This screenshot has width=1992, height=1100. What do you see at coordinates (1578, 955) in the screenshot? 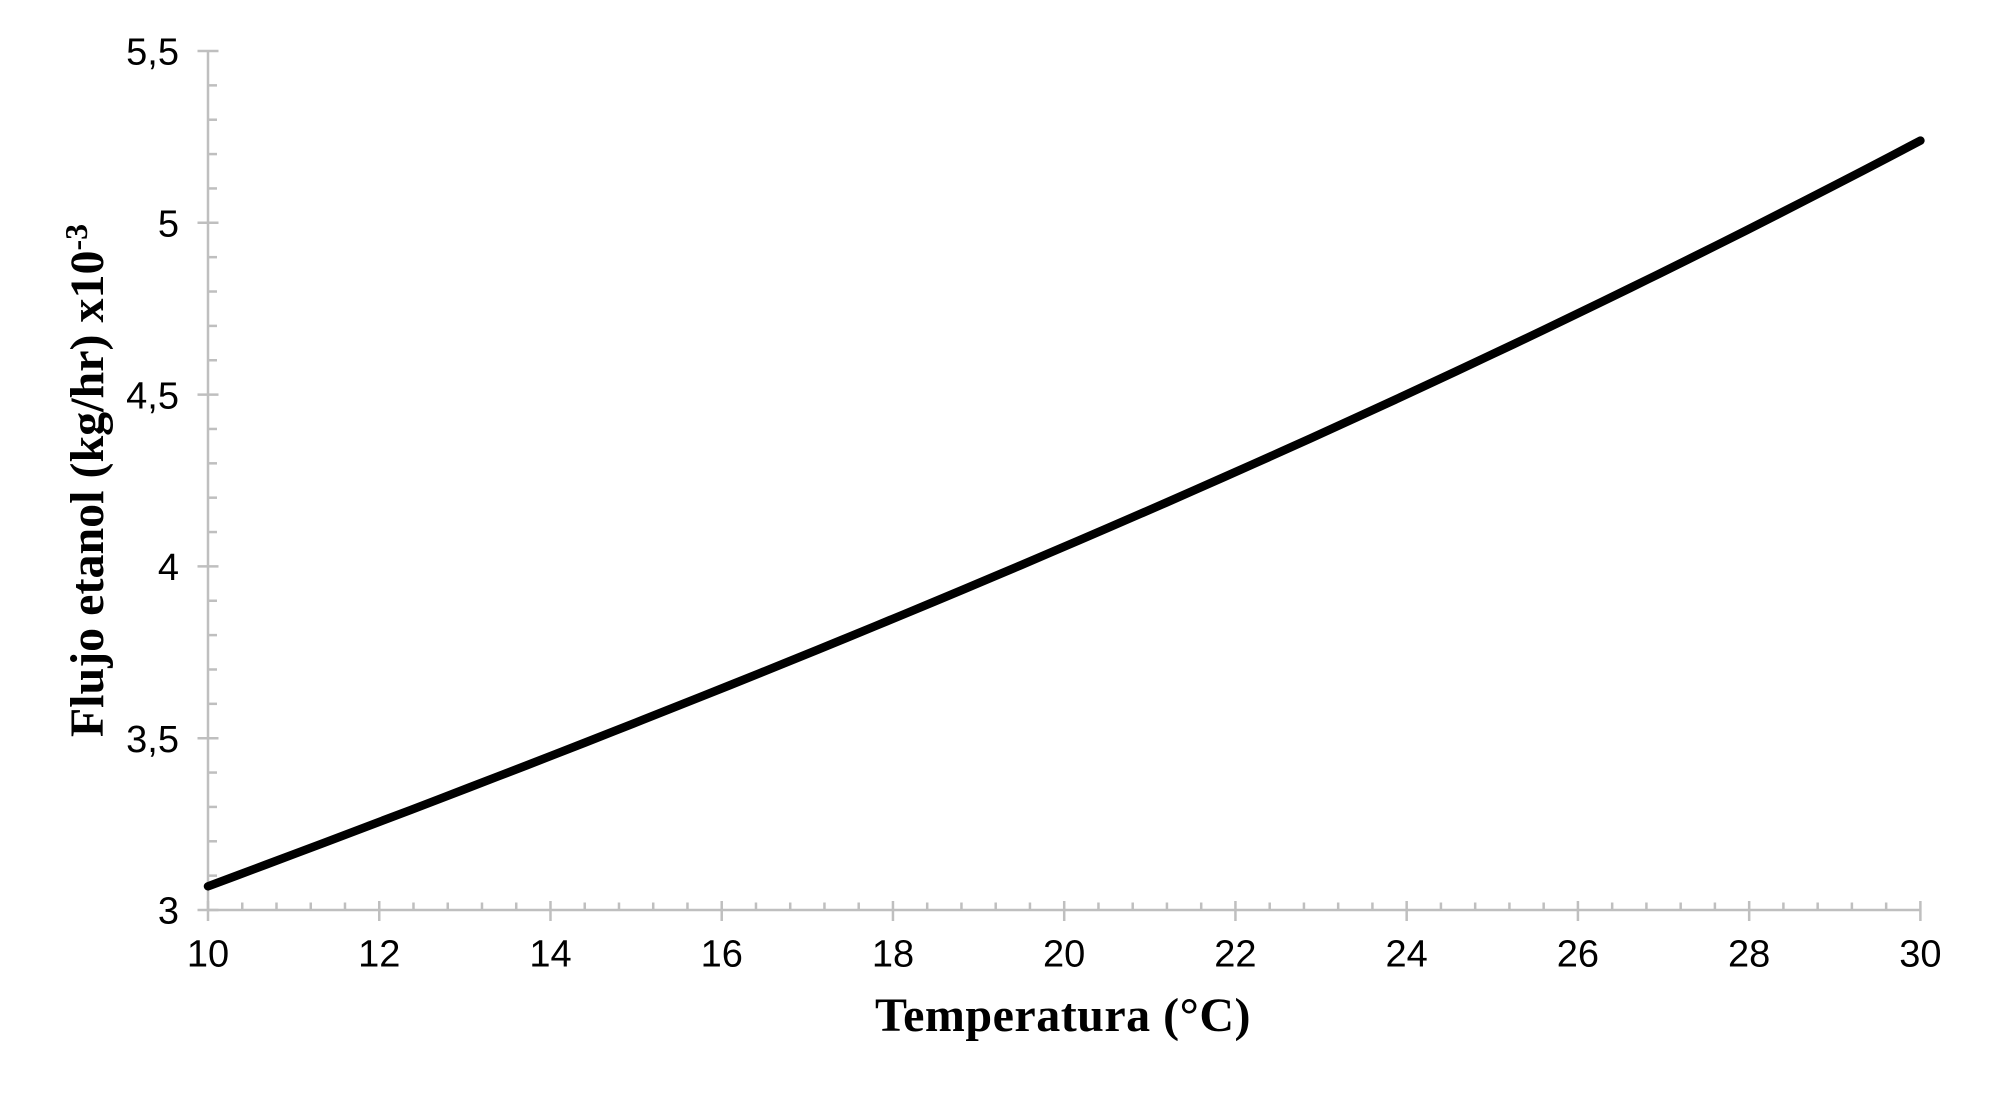
I see `svg-text: 26` at bounding box center [1578, 955].